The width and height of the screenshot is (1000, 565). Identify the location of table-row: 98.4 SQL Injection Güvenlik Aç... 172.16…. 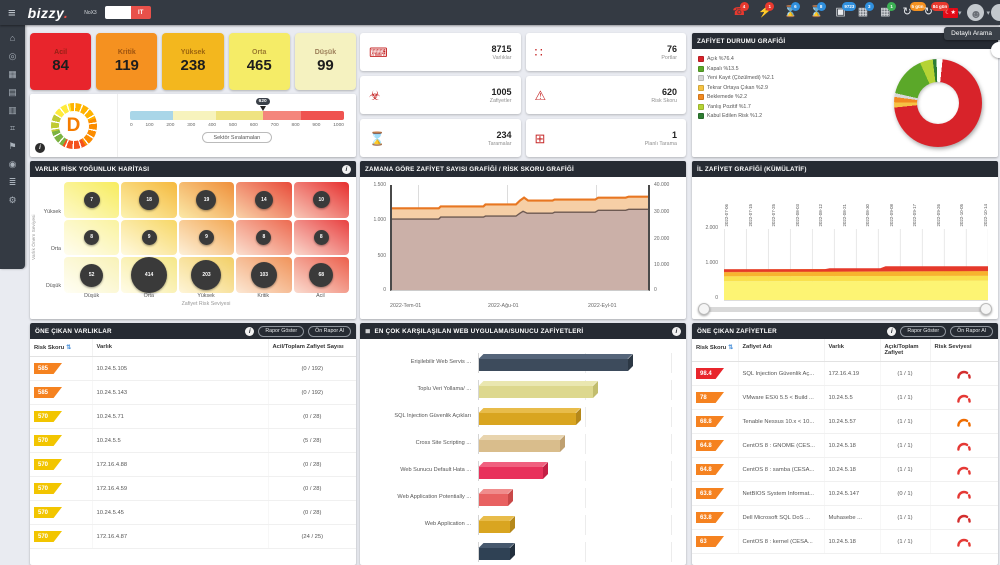
(845, 373).